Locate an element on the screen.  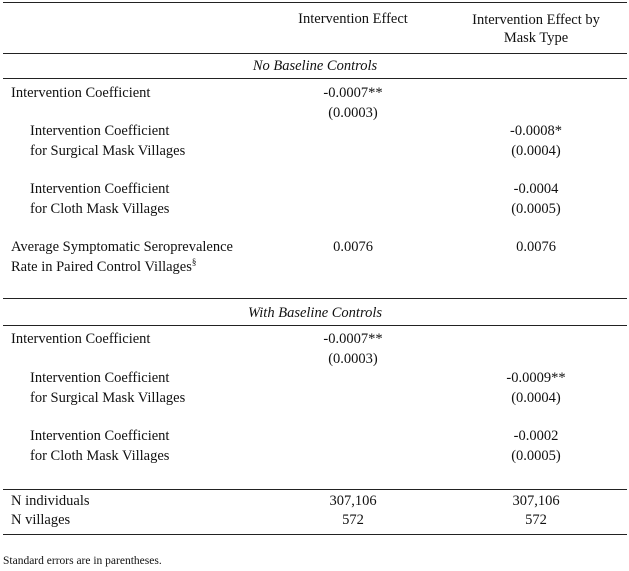
section-footnote-mark: § is located at coordinates (194, 262).